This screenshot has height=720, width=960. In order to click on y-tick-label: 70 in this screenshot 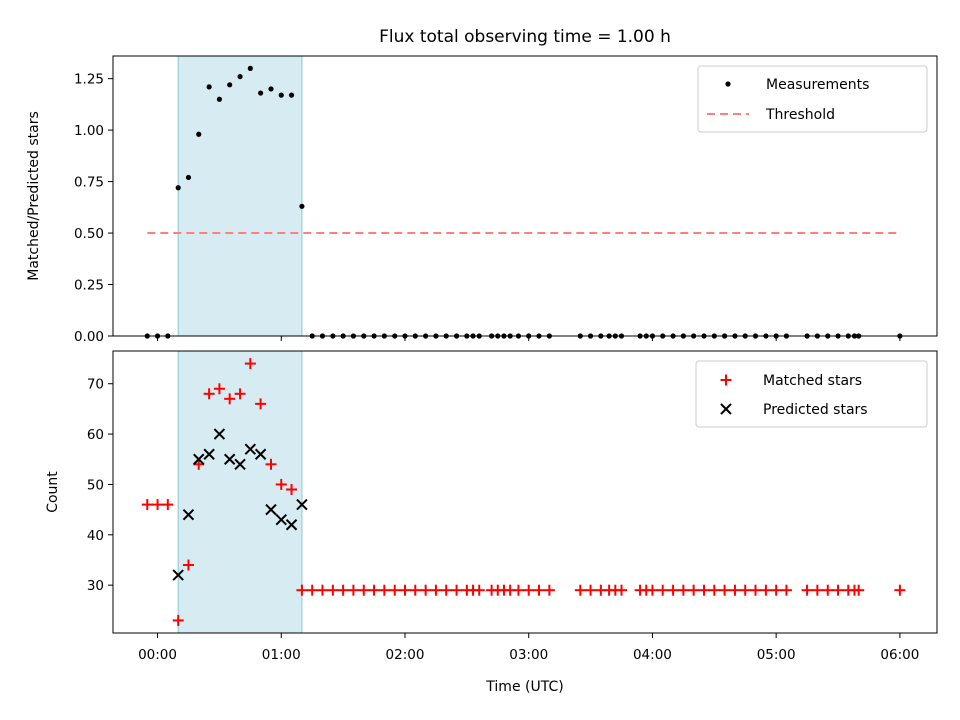, I will do `click(95, 385)`.